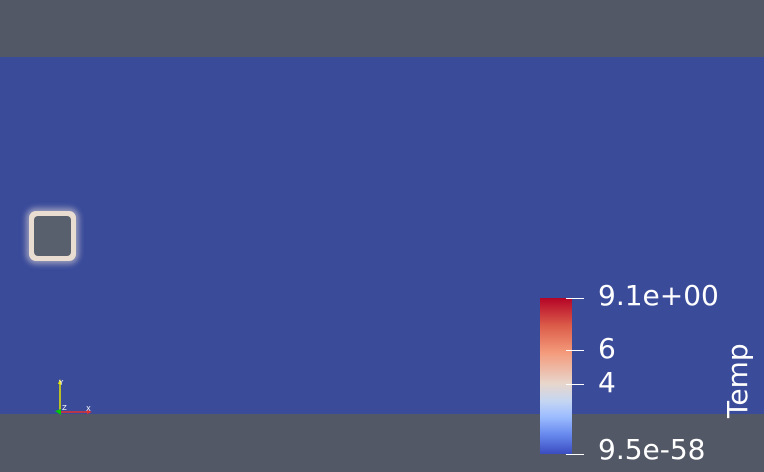 The height and width of the screenshot is (472, 764). I want to click on z-axis-arrowhead, so click(58, 412).